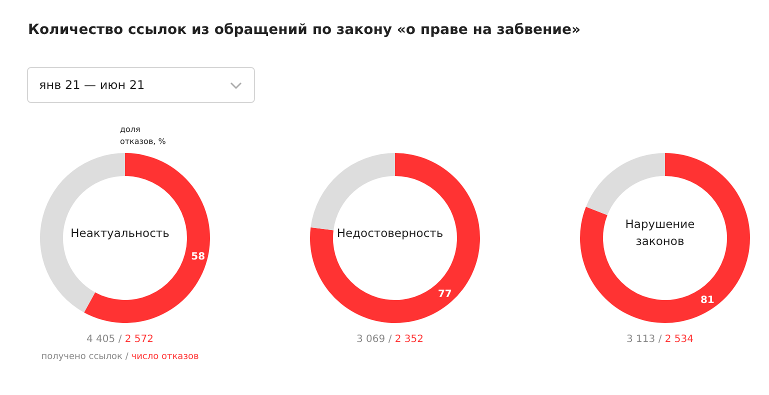 The height and width of the screenshot is (395, 769). Describe the element at coordinates (641, 339) in the screenshot. I see `text: 3 113` at that location.